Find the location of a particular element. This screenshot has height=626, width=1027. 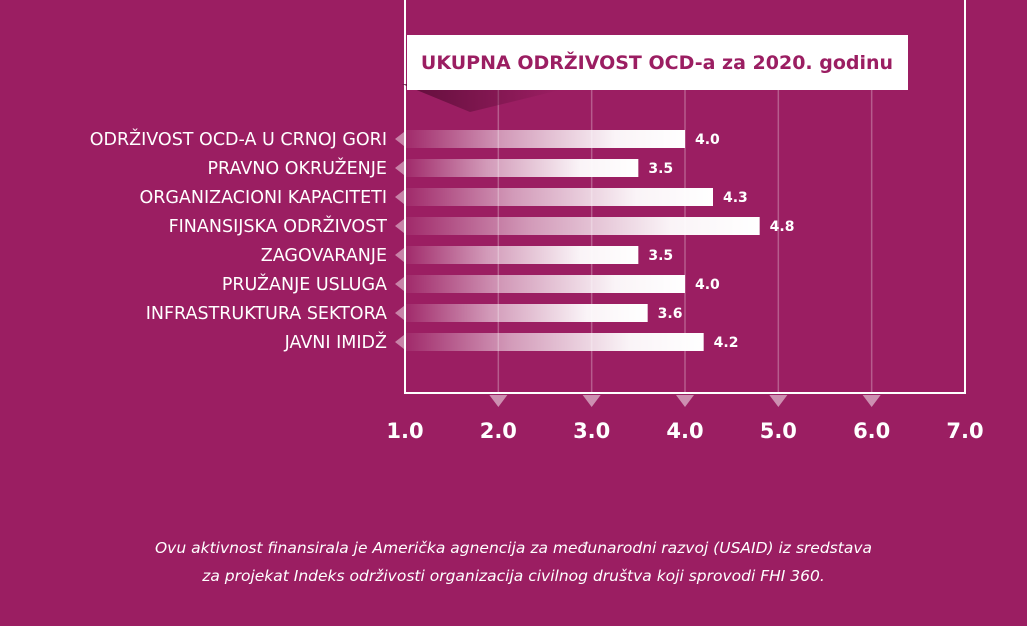

category-label: INFRASTRUKTURA SEKTORA is located at coordinates (266, 314).